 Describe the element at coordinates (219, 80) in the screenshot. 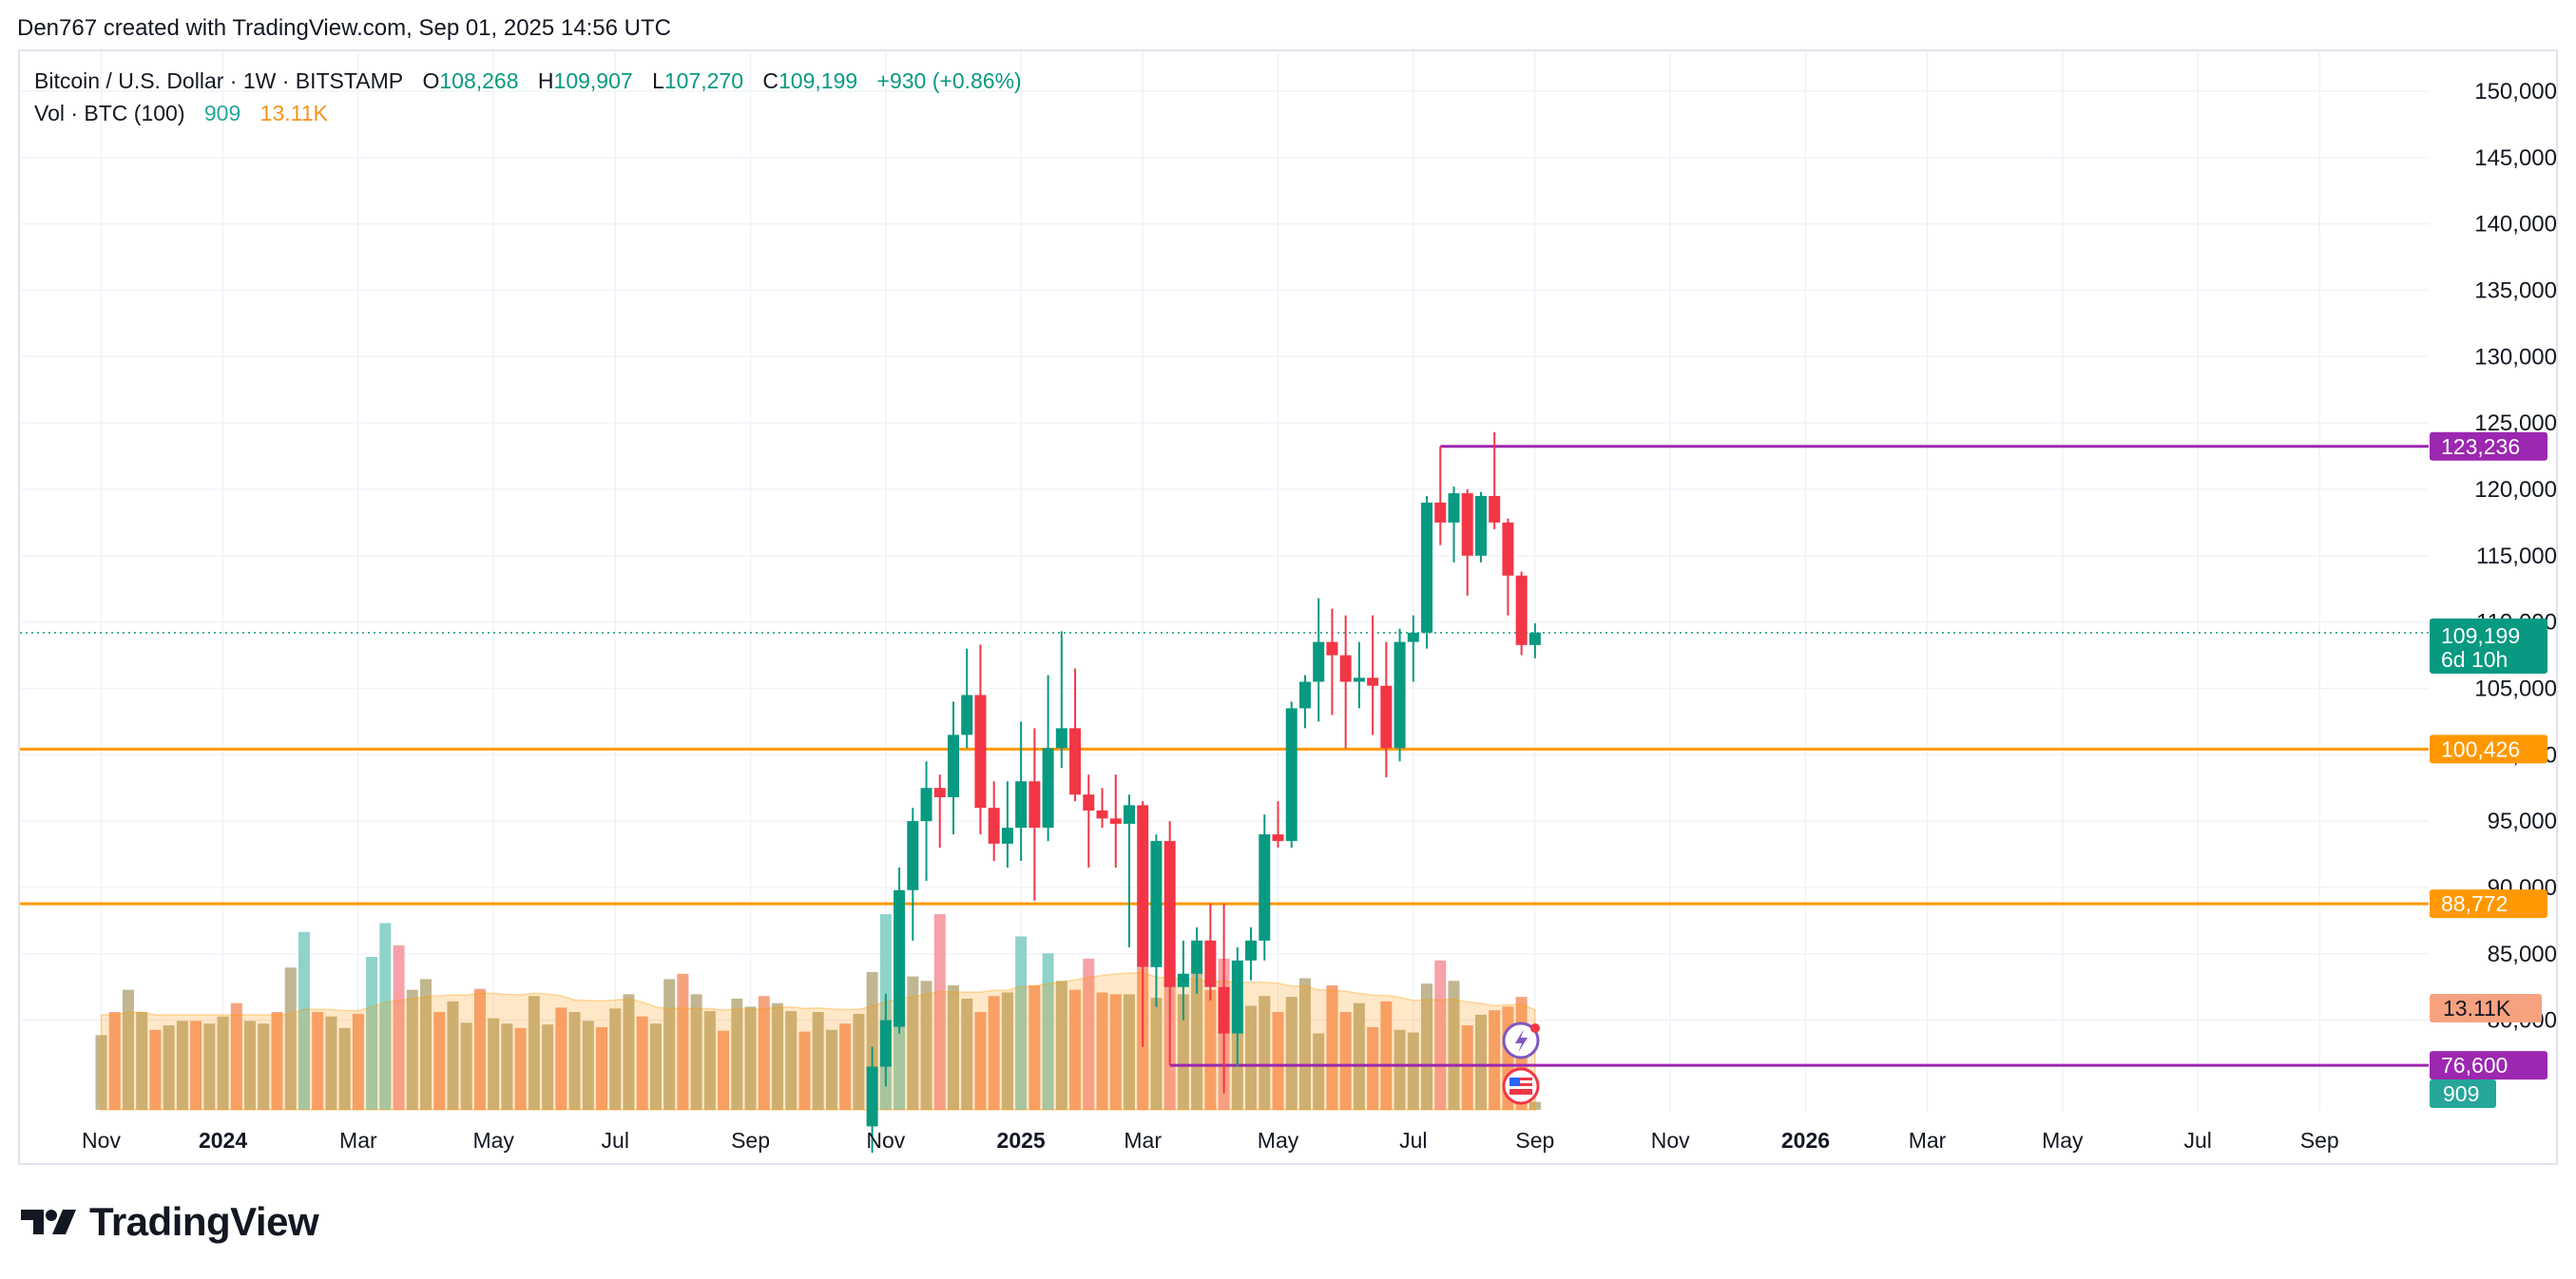

I see `symbol-title: Bitcoin / U.S. Dollar · 1W · BITSTAMP` at that location.